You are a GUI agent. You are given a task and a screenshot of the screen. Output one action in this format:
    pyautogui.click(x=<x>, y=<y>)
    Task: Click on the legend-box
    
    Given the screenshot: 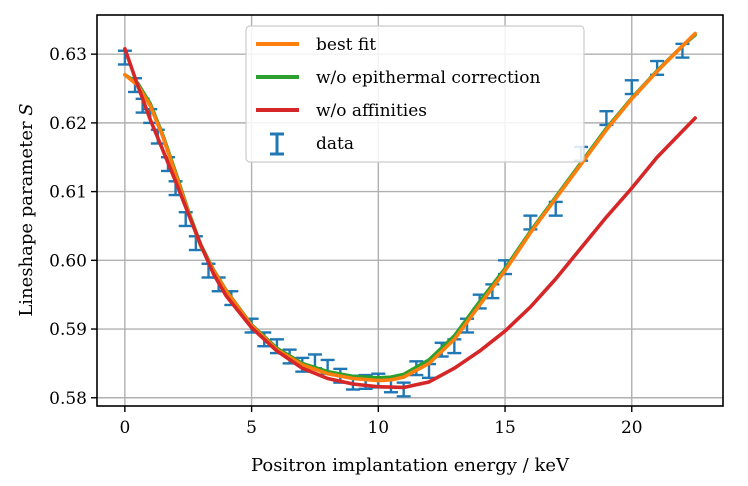 What is the action you would take?
    pyautogui.click(x=415, y=94)
    